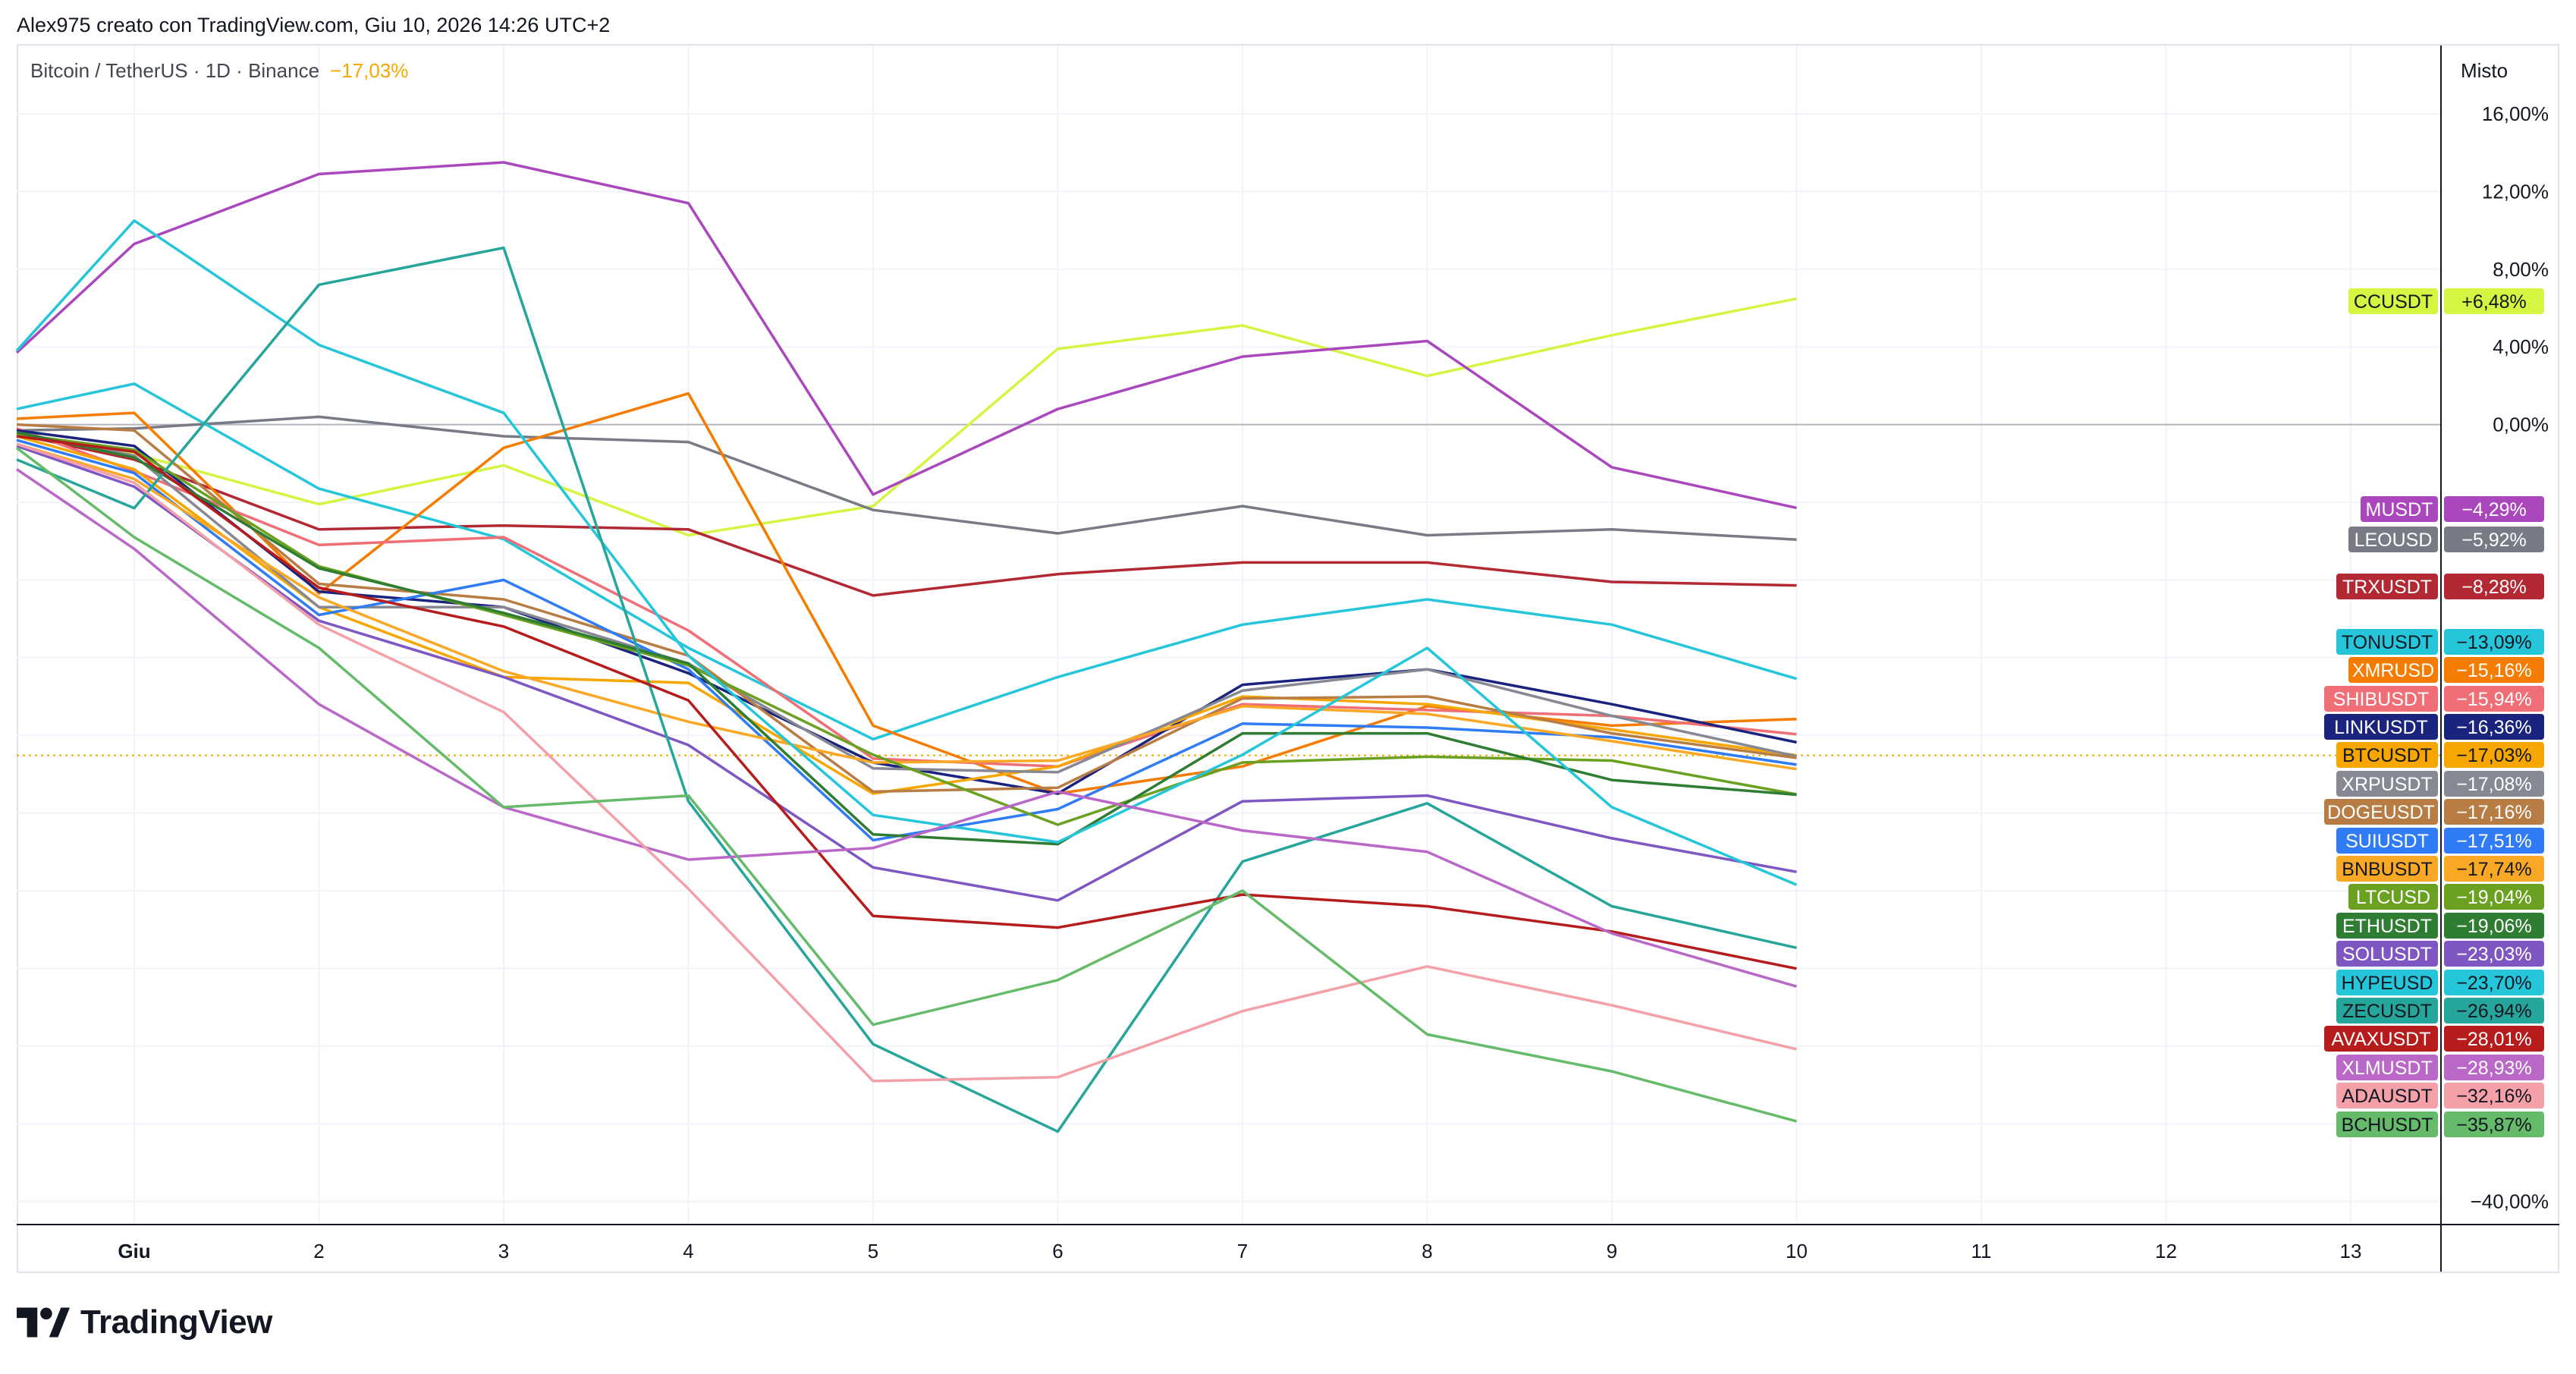 The width and height of the screenshot is (2576, 1374). I want to click on series-value-text: −17,03%, so click(2493, 756).